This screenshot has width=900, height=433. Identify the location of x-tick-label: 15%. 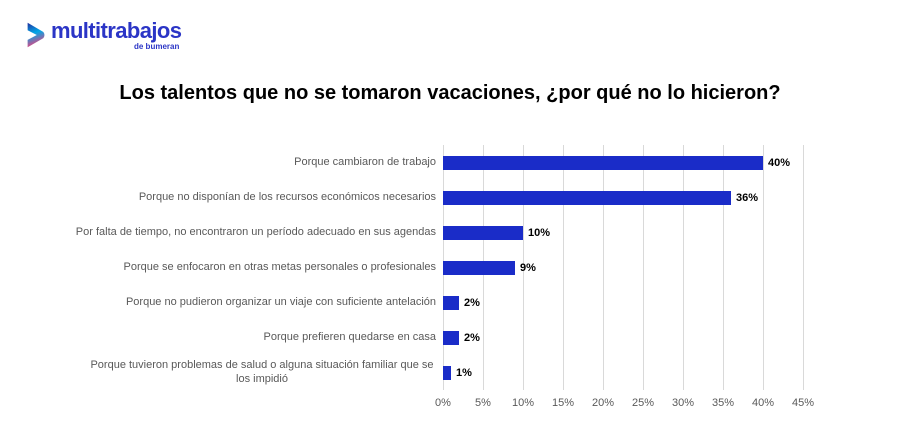
(563, 403).